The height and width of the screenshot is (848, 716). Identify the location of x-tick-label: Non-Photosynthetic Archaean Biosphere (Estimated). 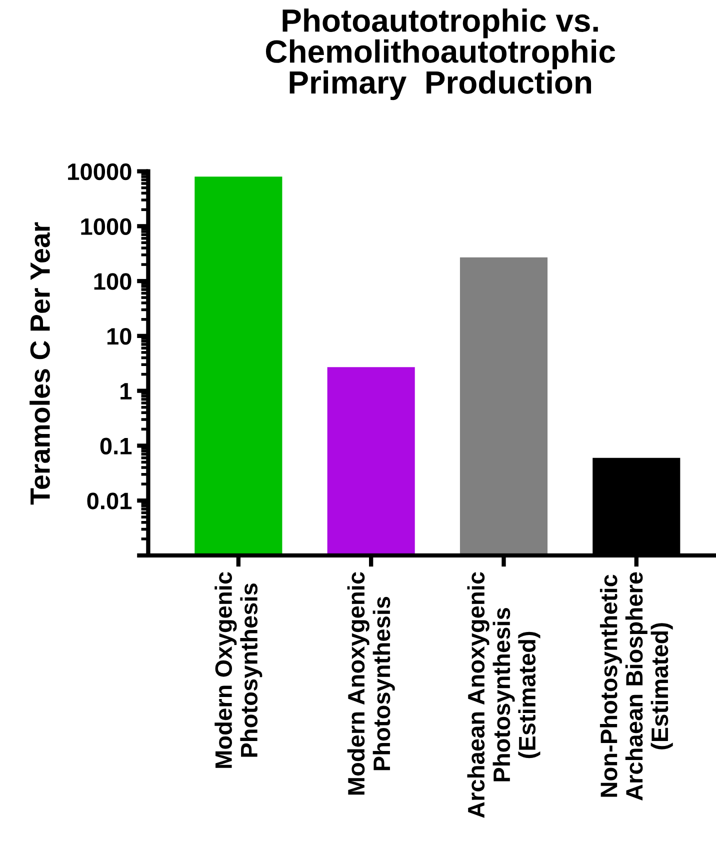
(636, 686).